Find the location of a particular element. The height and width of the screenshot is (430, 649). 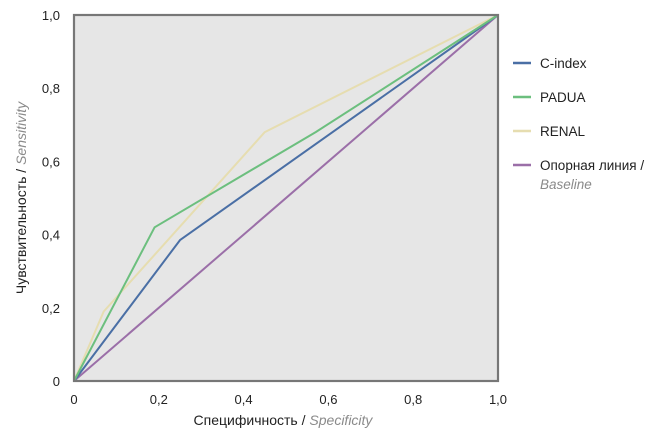

y-tick-label: 0,6 is located at coordinates (51, 161).